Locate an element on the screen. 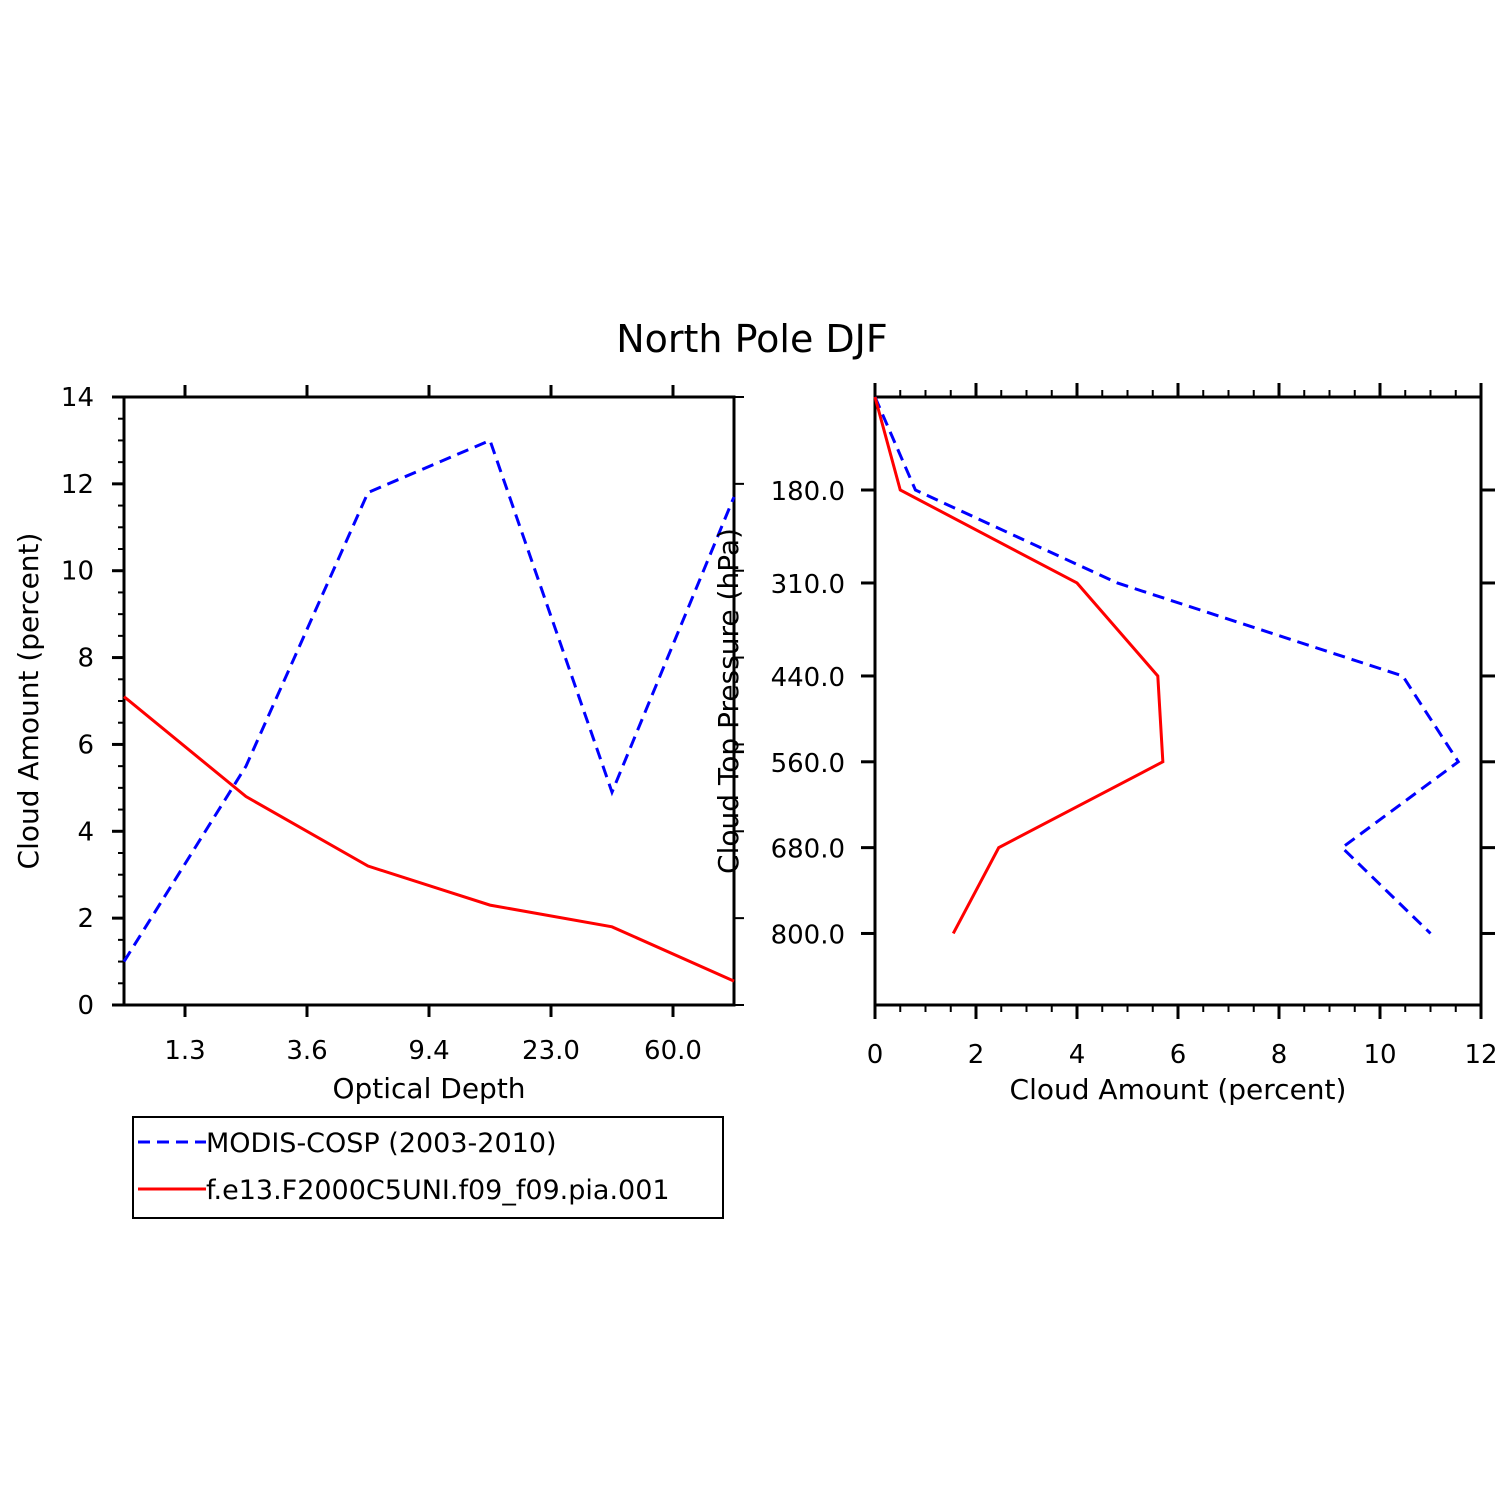  right-x-tick-label: 6 is located at coordinates (1178, 1055).